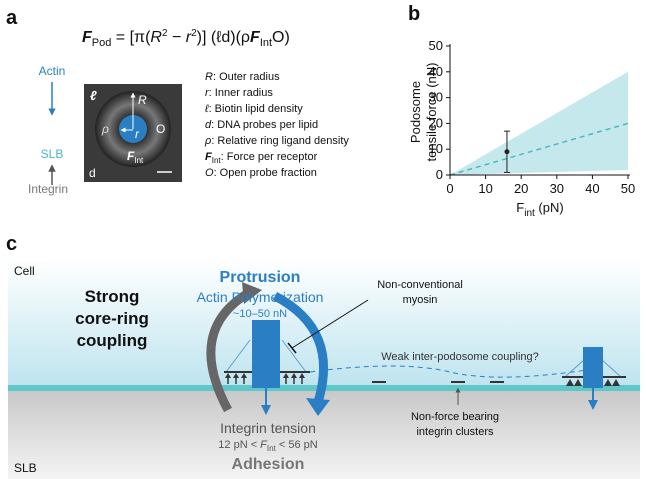  Describe the element at coordinates (12, 18) in the screenshot. I see `panel-label: a` at that location.